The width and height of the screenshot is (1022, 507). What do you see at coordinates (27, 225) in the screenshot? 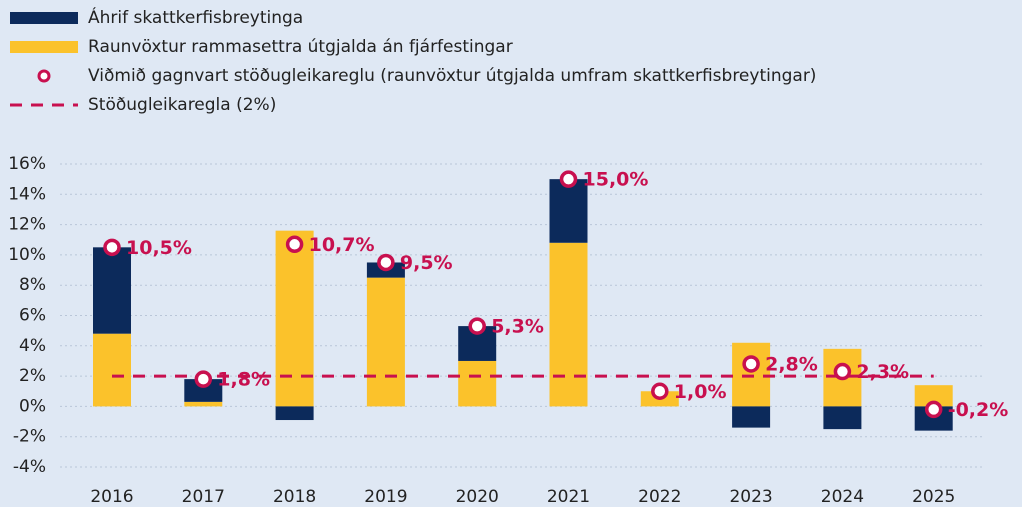
I see `y-tick-label: 12%` at bounding box center [27, 225].